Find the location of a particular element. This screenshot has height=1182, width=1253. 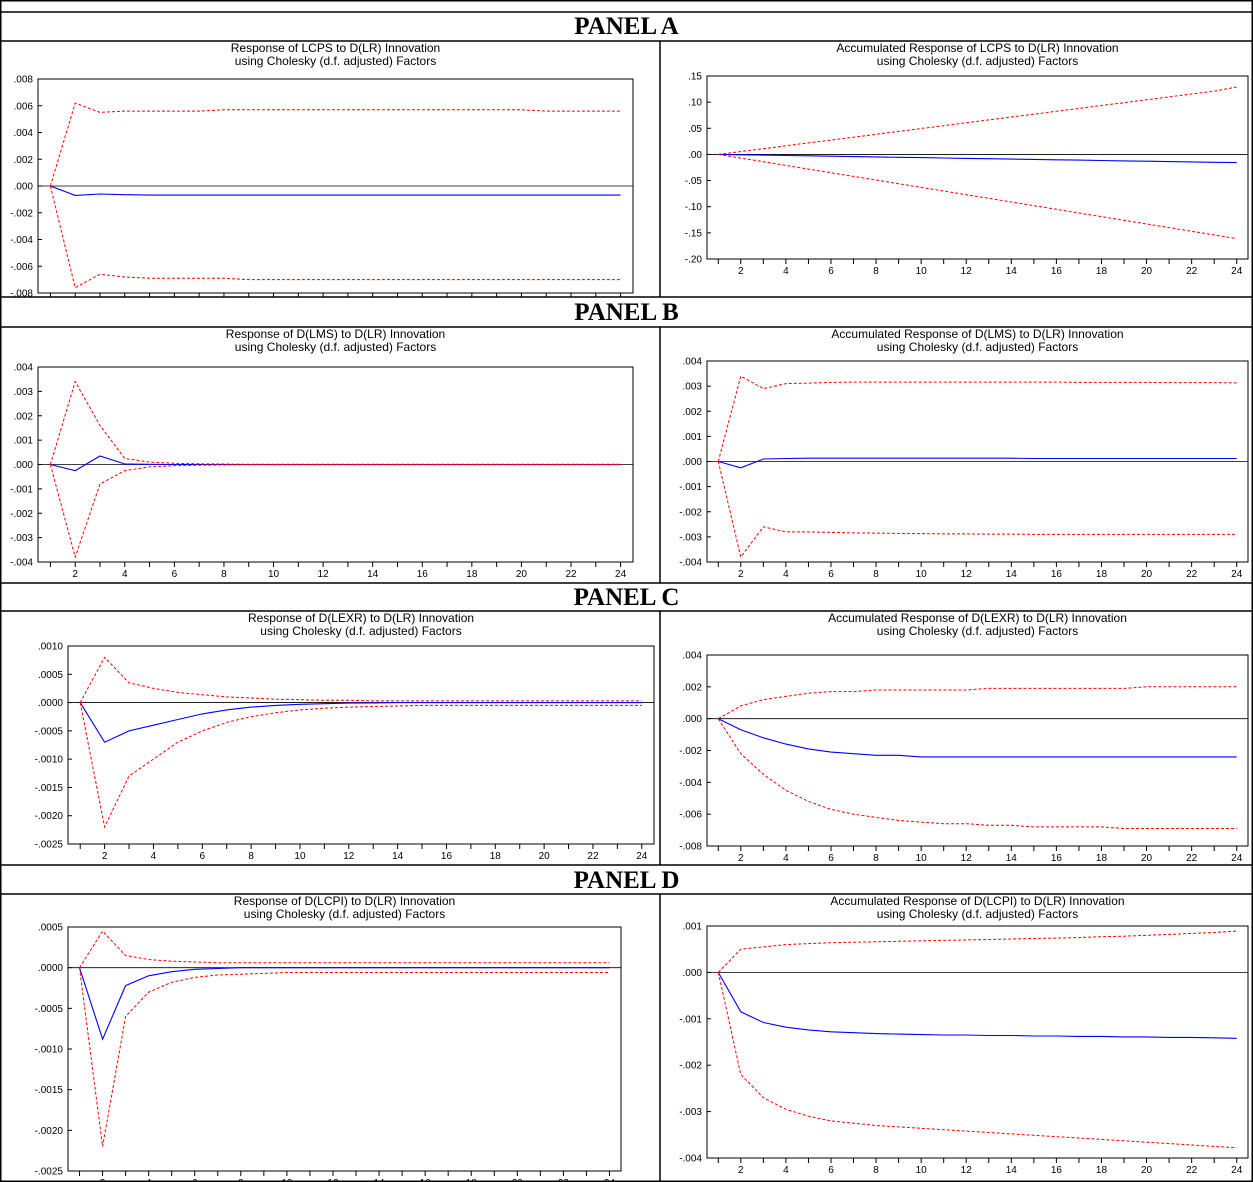

chart-title-line: Response of D(LCPI) to D(LR) Innovation is located at coordinates (344, 901).